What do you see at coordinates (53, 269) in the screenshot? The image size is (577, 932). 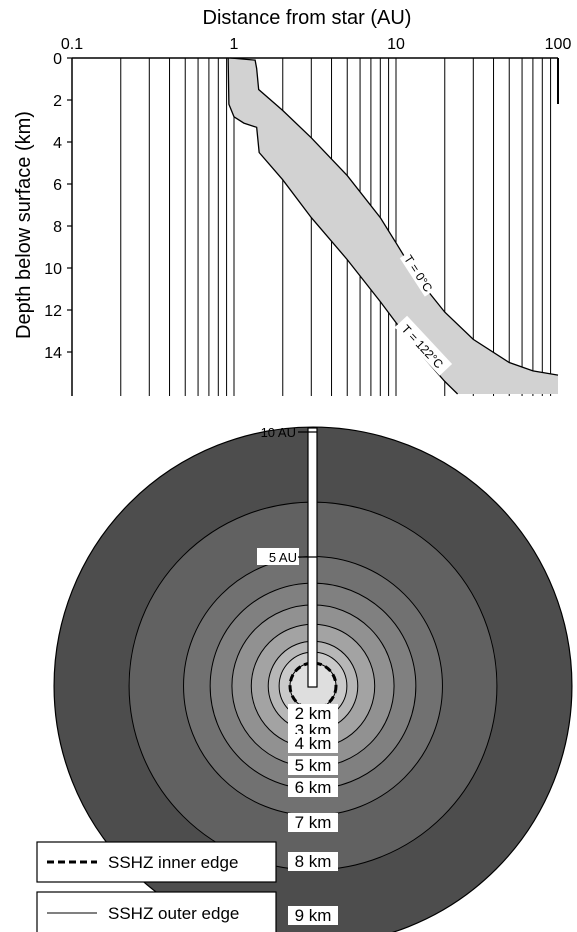 I see `y-tick-label: 10` at bounding box center [53, 269].